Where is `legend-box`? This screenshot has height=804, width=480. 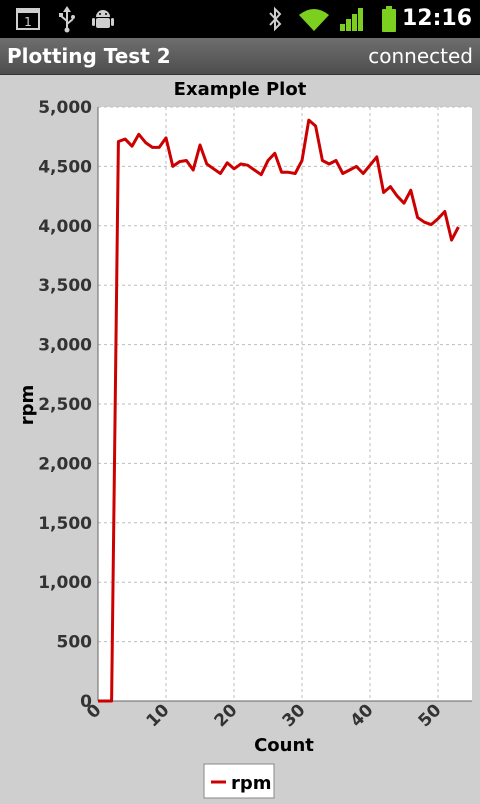 legend-box is located at coordinates (239, 781).